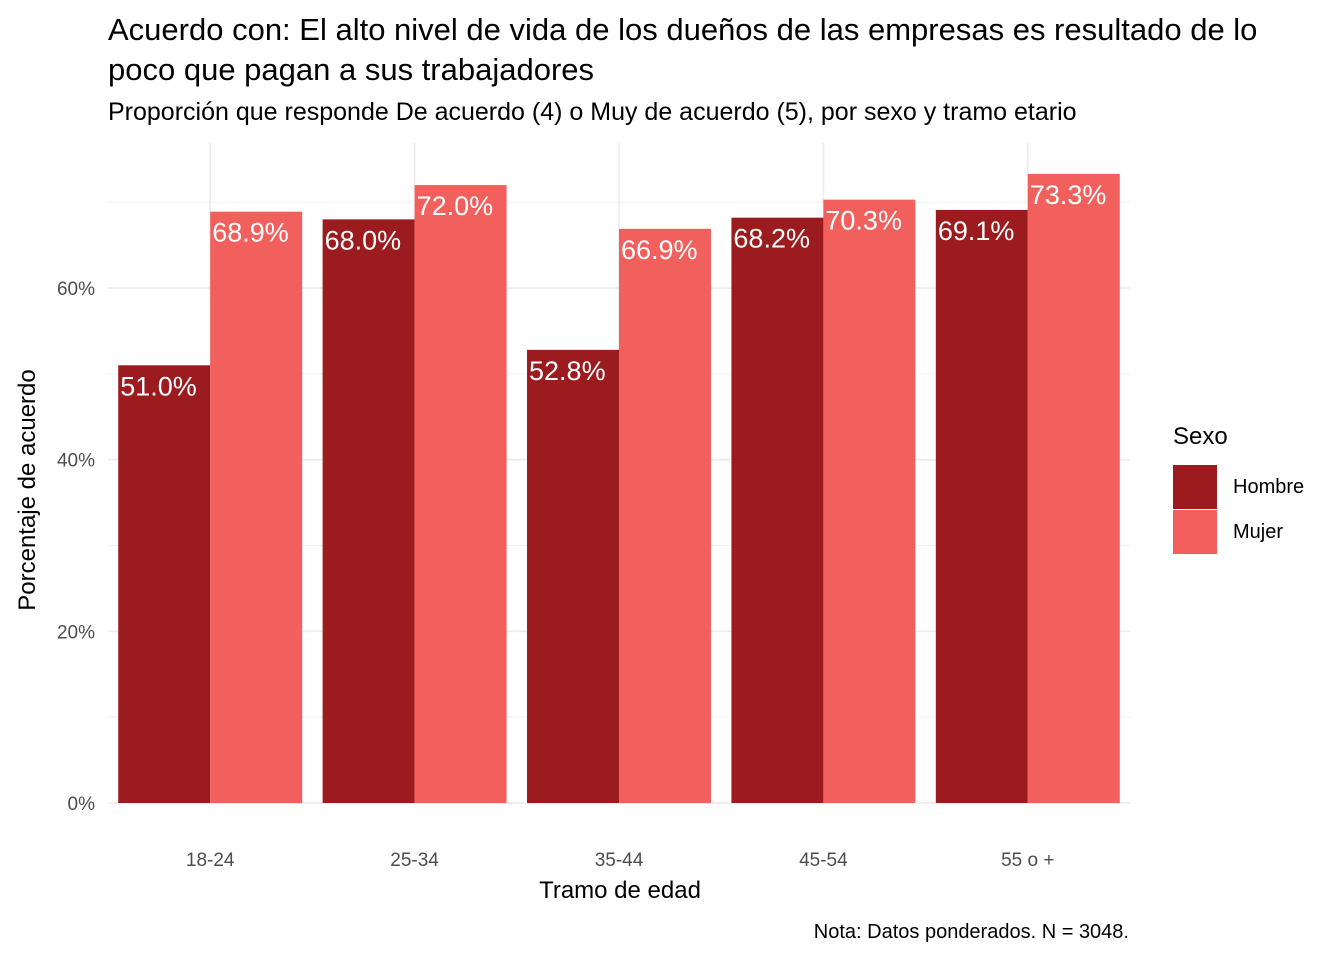 The height and width of the screenshot is (960, 1344). Describe the element at coordinates (823, 860) in the screenshot. I see `x-tick-label: 45-54` at that location.